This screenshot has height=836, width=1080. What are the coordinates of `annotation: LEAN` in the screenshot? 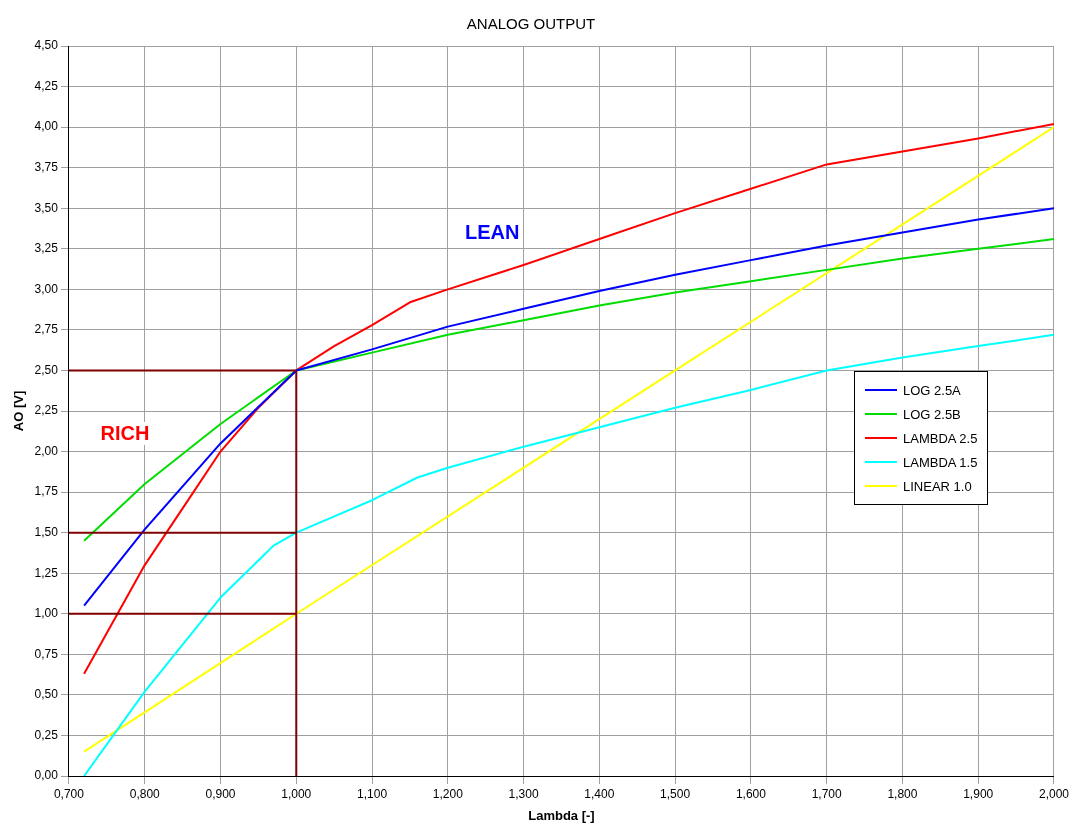 It's located at (492, 233).